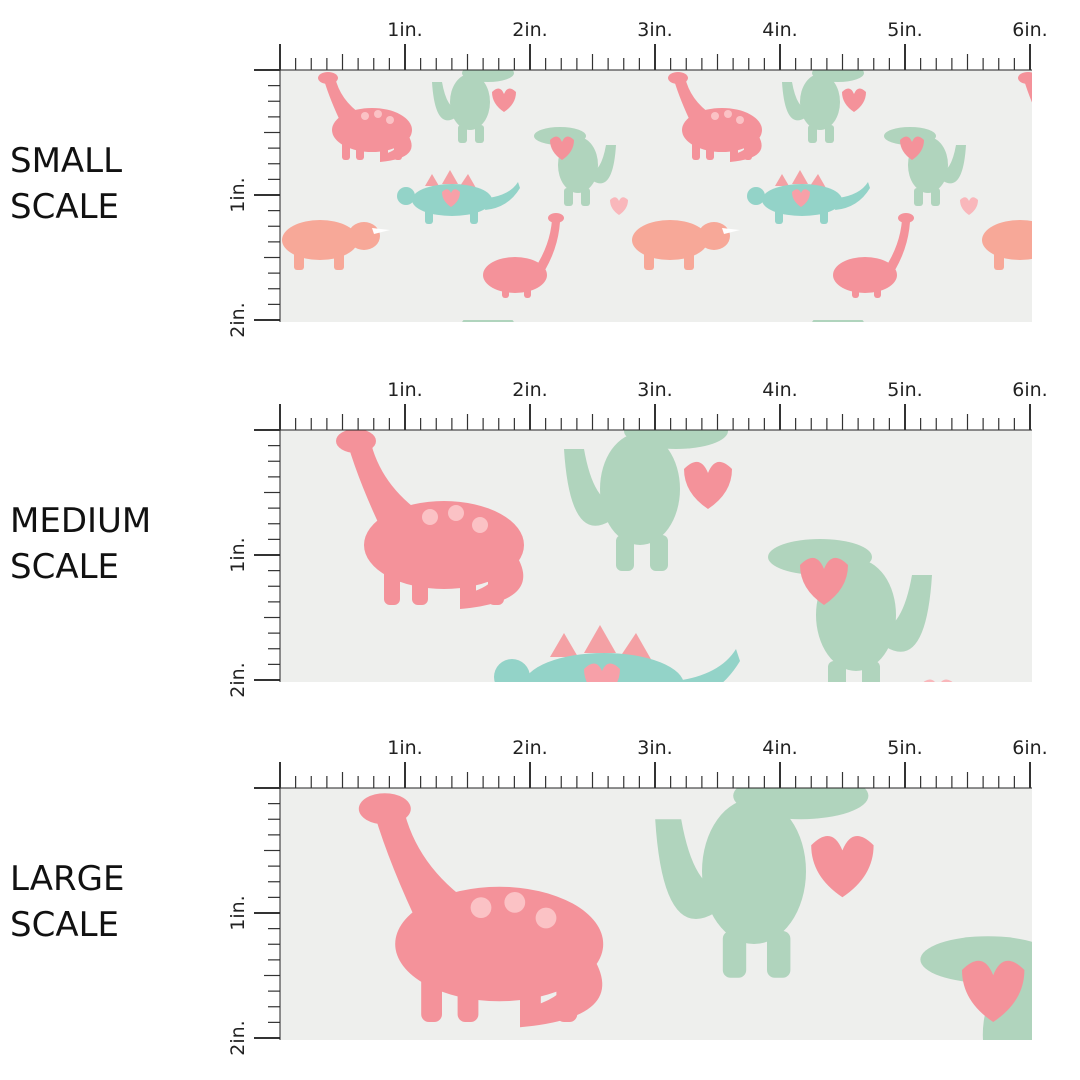  I want to click on scale-label: LARGE, so click(67, 879).